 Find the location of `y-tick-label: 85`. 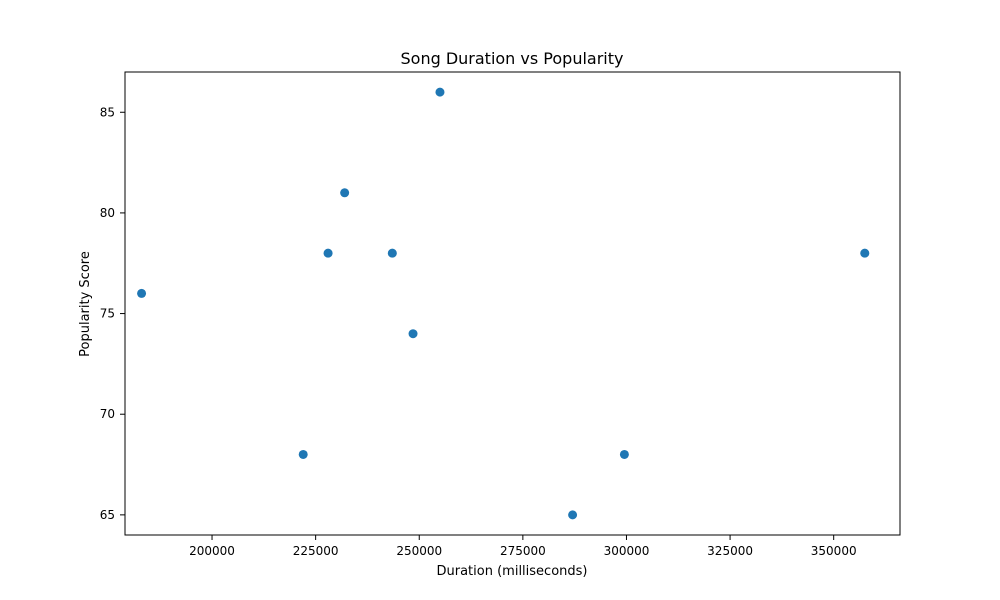

y-tick-label: 85 is located at coordinates (107, 112).